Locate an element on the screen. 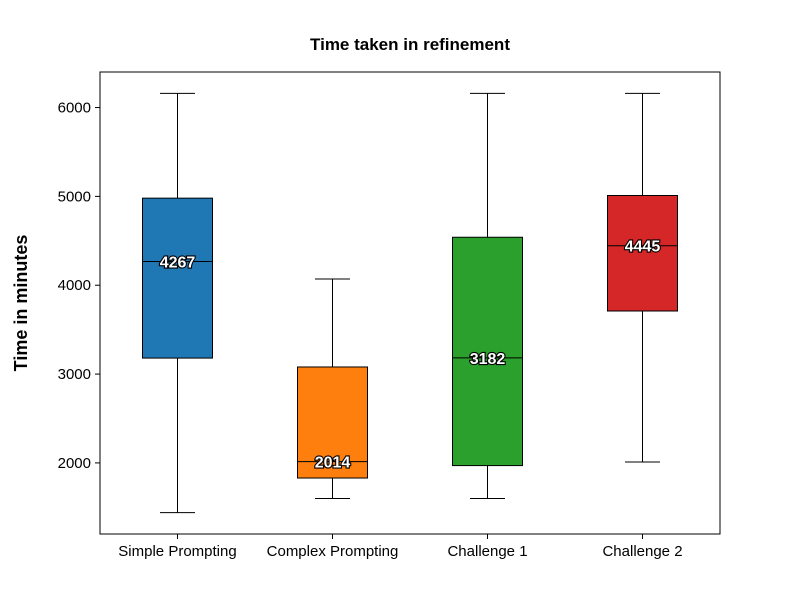 The width and height of the screenshot is (800, 600). median-label: 4267 is located at coordinates (178, 263).